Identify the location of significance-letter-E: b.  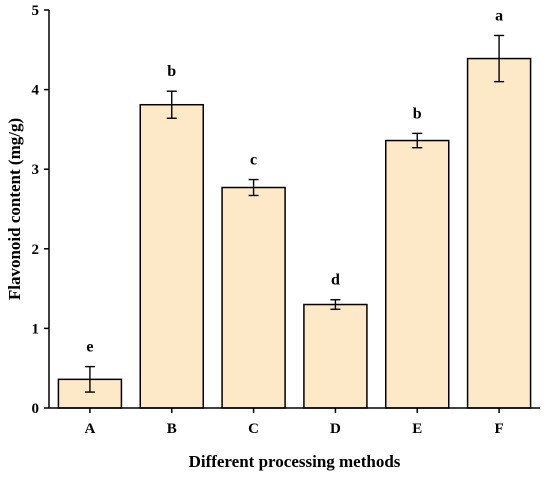
(417, 113).